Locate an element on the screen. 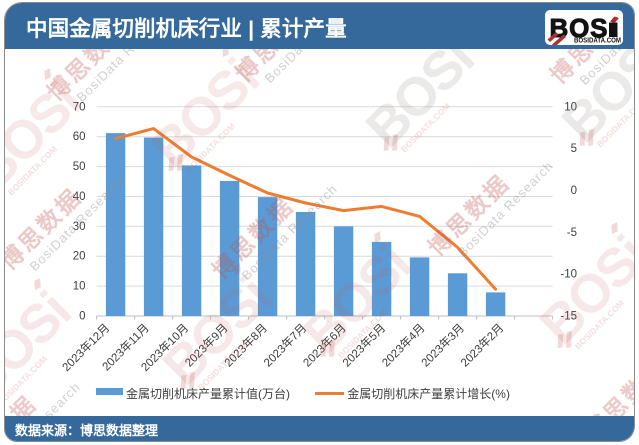  svg-text: BOS is located at coordinates (579, 28).